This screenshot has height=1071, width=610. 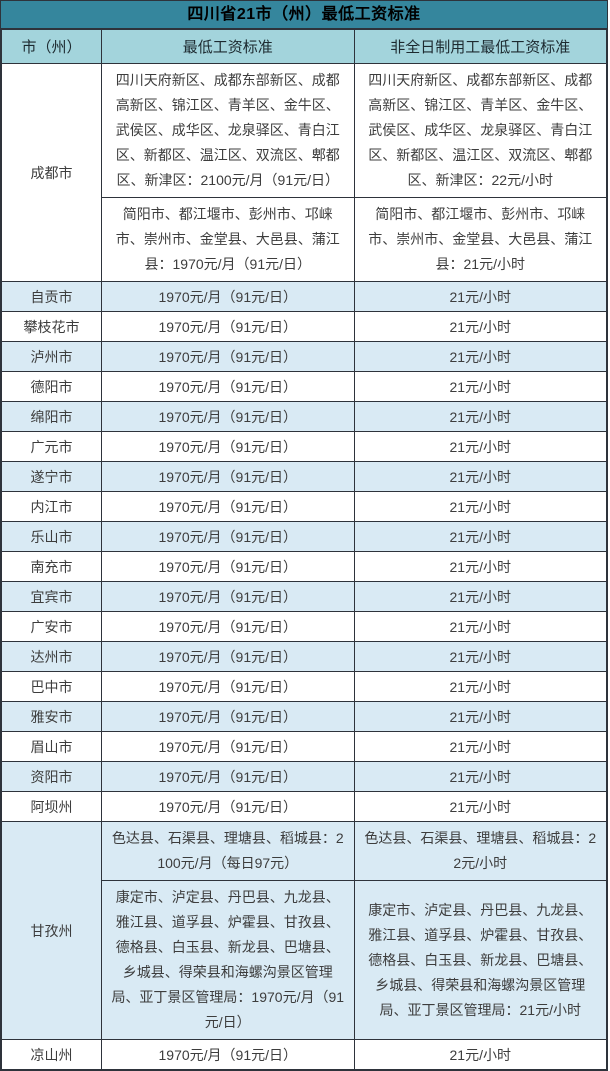 I want to click on table-row: 阿坝州 1970元/月（91元/日） 21元/小时, so click(x=304, y=806).